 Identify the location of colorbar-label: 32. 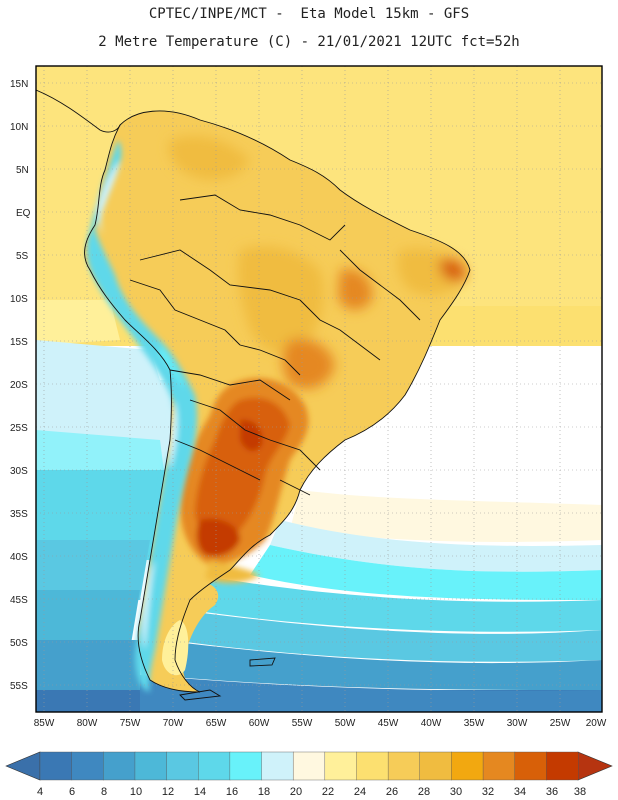
(488, 792).